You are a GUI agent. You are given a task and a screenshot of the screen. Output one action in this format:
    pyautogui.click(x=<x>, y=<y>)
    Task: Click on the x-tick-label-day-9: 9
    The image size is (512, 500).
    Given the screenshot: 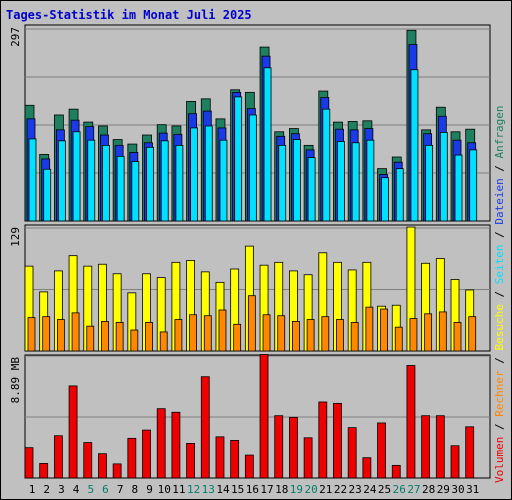 What is the action you would take?
    pyautogui.click(x=149, y=489)
    